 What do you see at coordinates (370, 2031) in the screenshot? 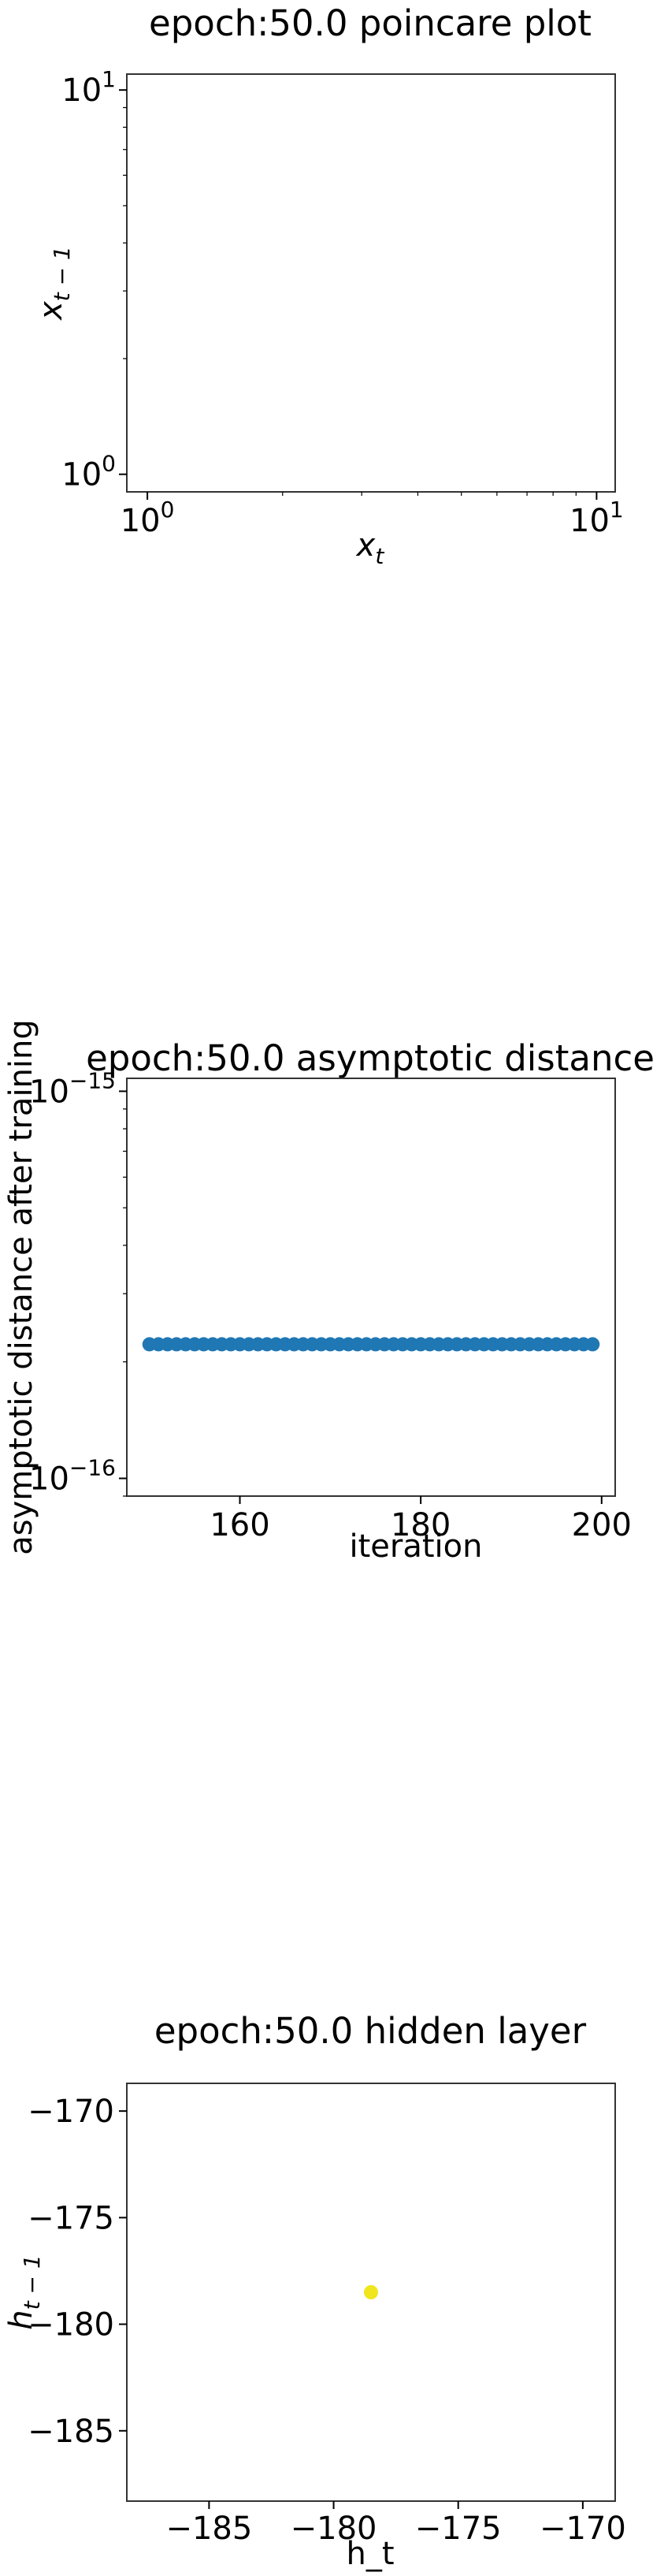
I see `hidden-layer-title: epoch:50.0 hidden layer` at bounding box center [370, 2031].